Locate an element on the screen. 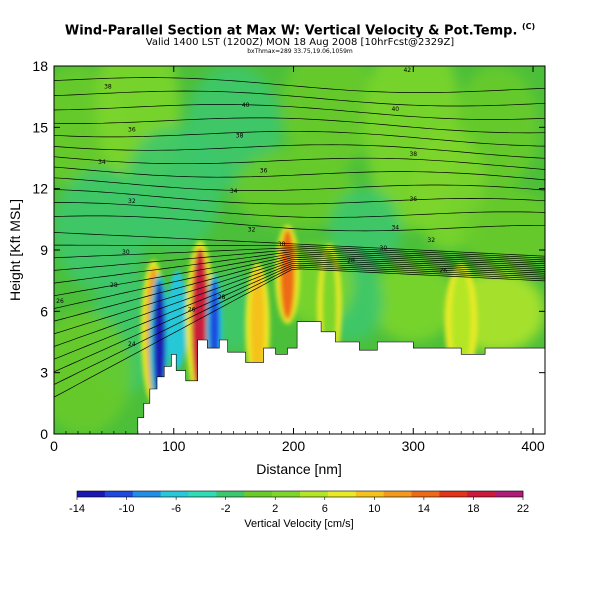 Image resolution: width=600 pixels, height=600 pixels. y-tick-label: 9 is located at coordinates (44, 250).